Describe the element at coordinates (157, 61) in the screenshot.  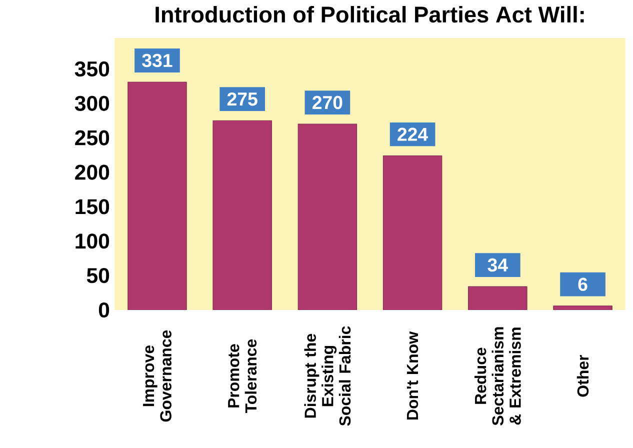
I see `data-label: 331` at that location.